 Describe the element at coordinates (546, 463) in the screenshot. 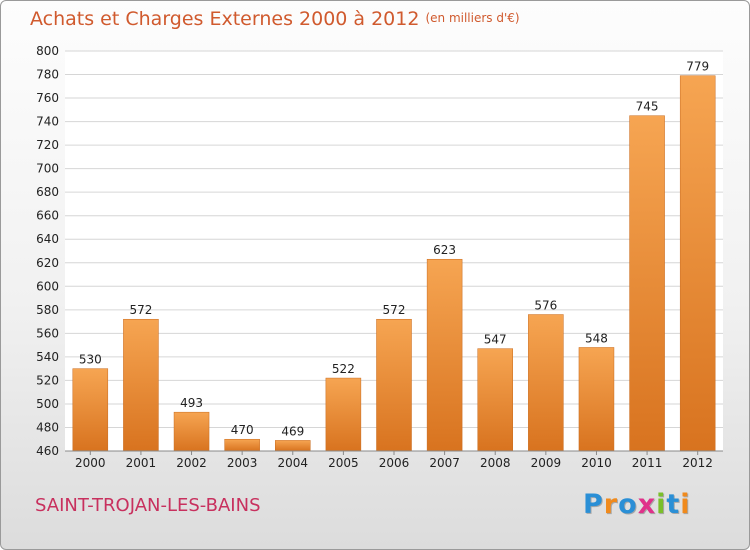

I see `x-tick-label: 2009` at that location.